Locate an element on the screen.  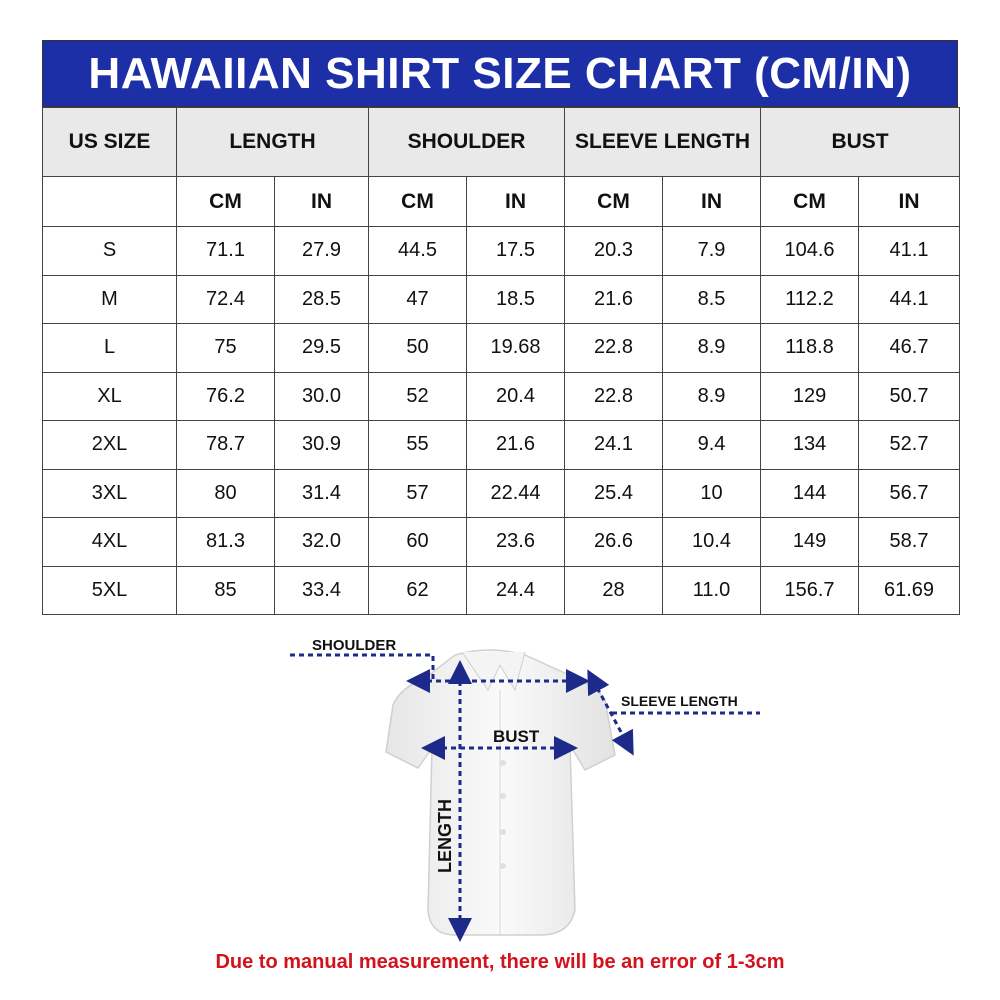
value-cell: 29.5 is located at coordinates (321, 348).